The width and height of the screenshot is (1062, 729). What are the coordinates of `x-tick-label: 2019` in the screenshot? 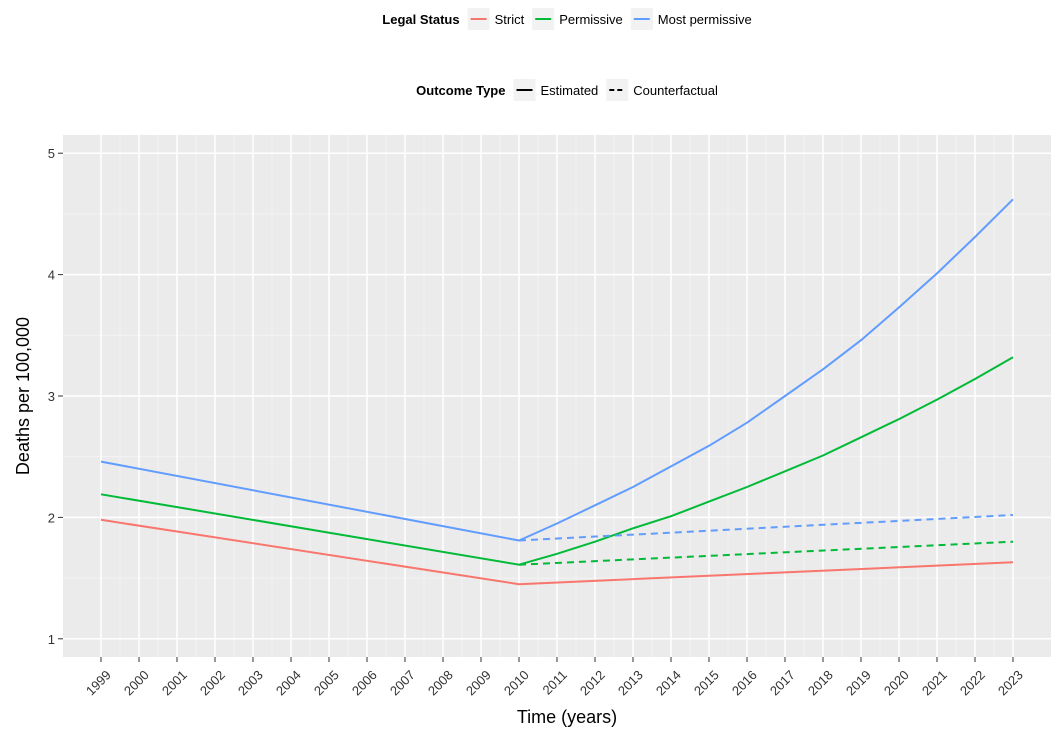 It's located at (858, 682).